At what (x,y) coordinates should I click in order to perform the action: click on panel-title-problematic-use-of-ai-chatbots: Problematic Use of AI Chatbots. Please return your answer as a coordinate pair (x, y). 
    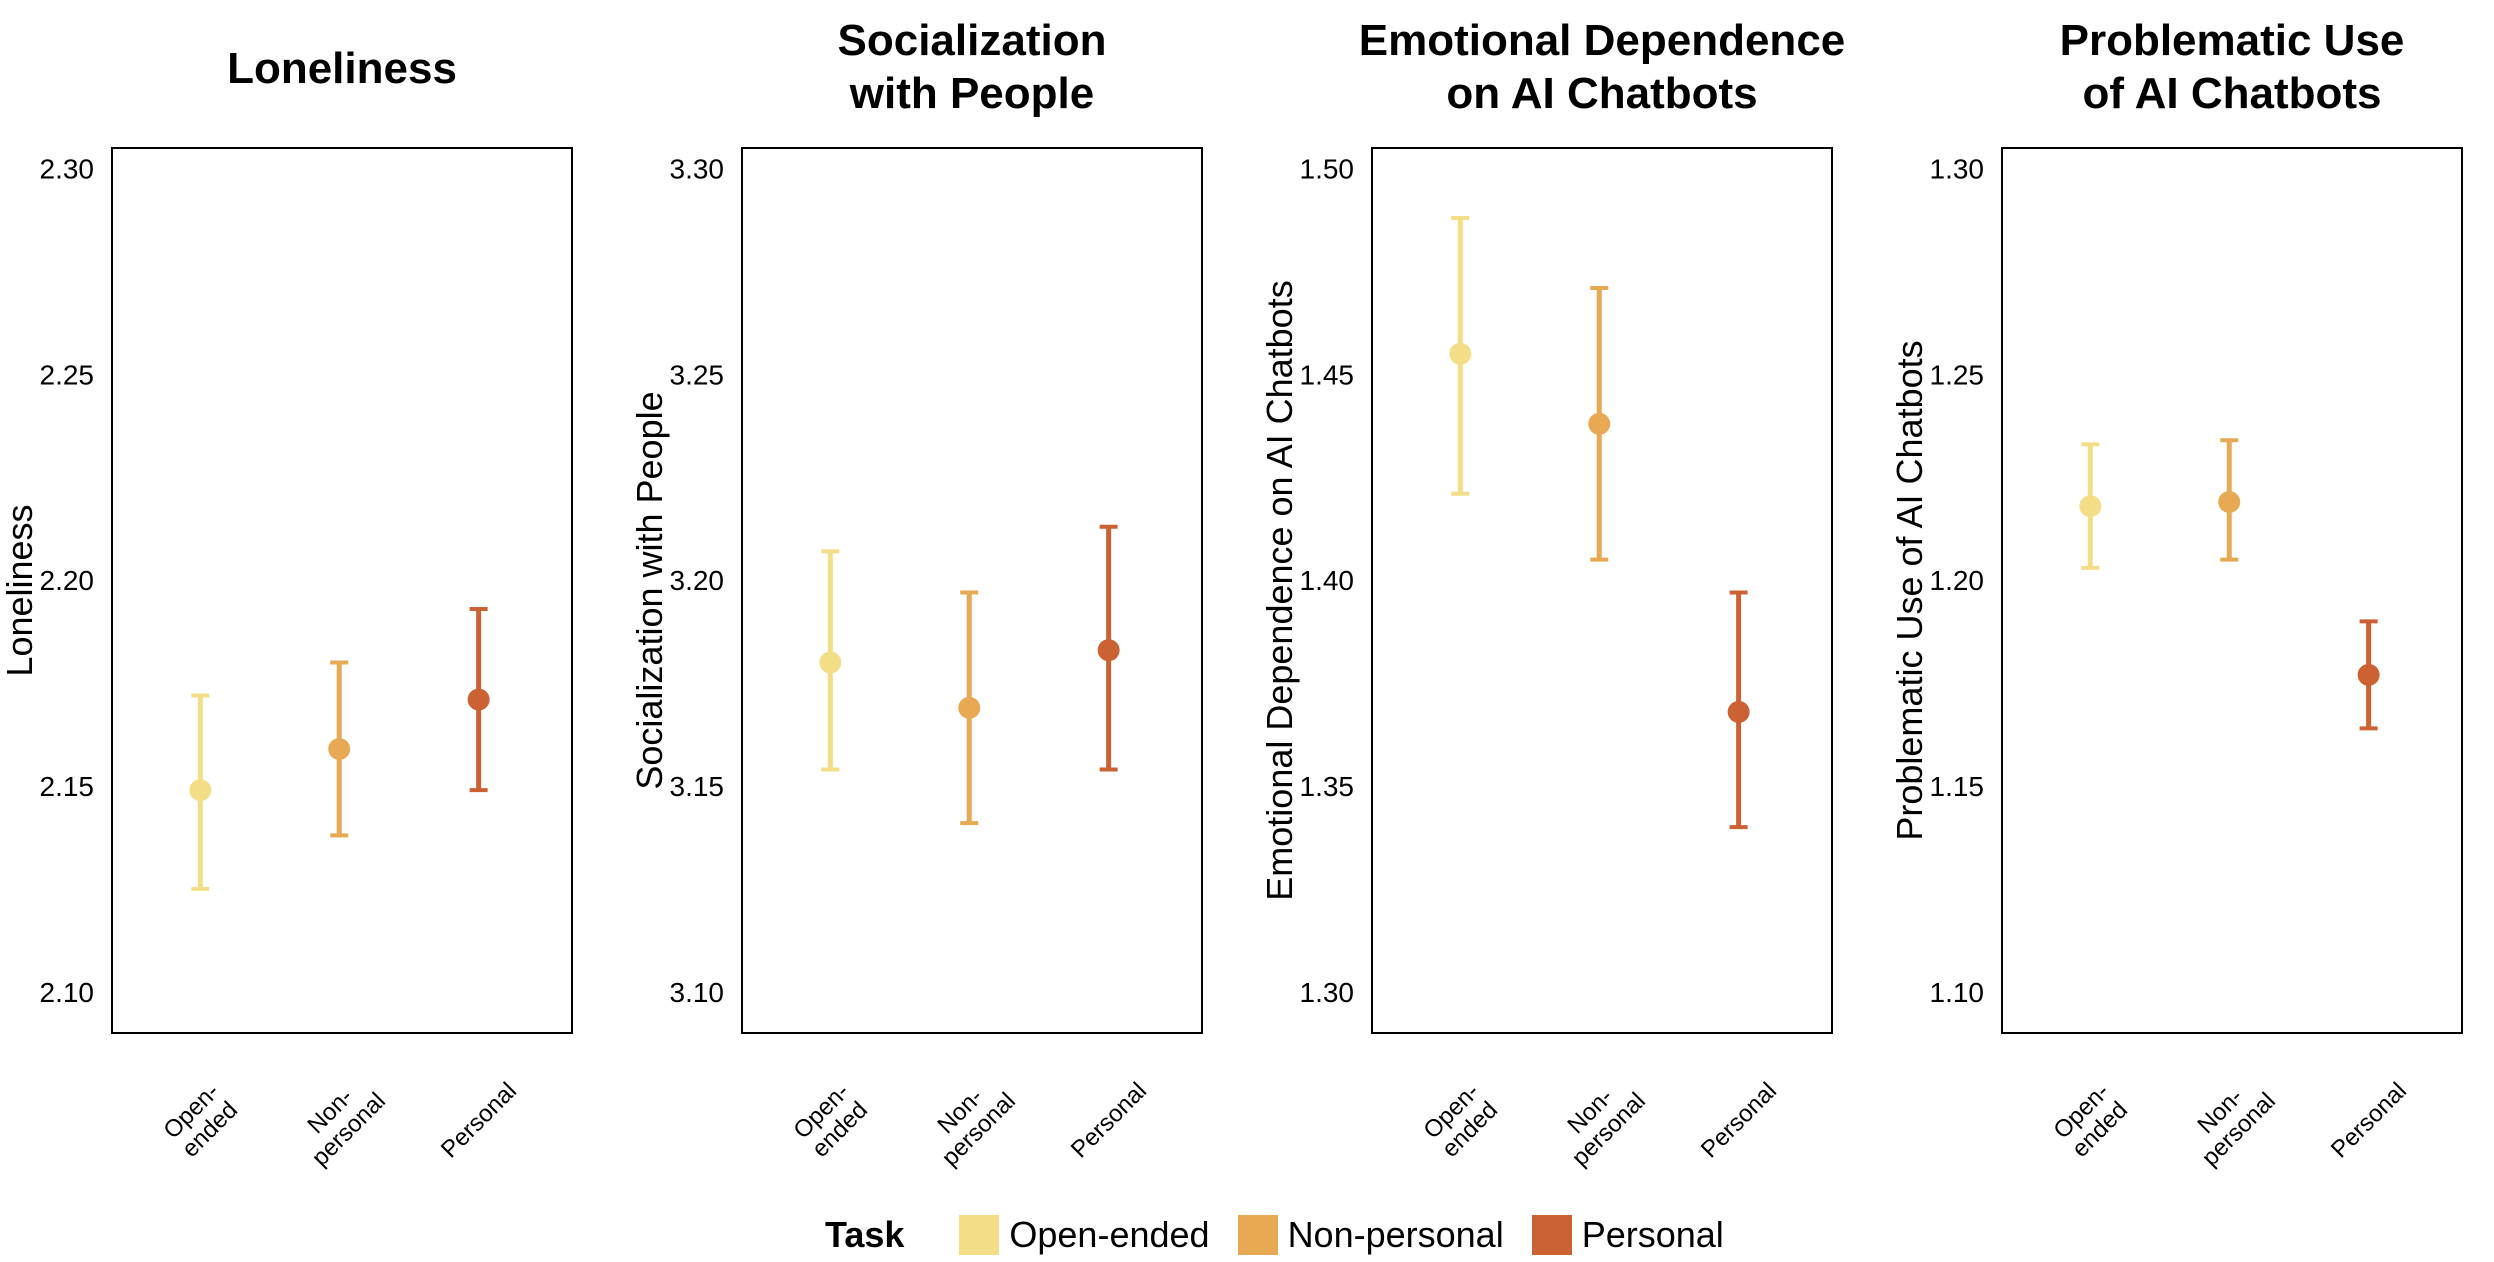
    Looking at the image, I should click on (2232, 67).